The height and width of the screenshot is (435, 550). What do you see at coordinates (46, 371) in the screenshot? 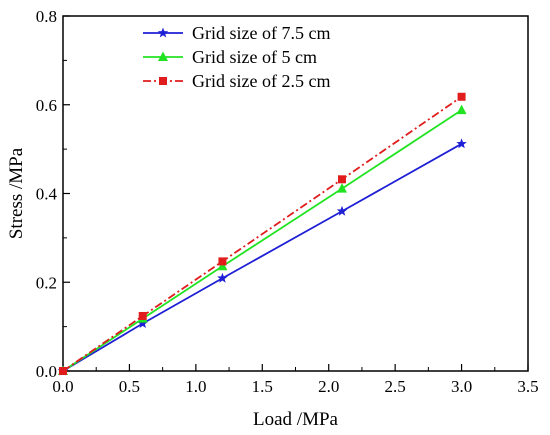
I see `y-tick-label: 0.0` at bounding box center [46, 371].